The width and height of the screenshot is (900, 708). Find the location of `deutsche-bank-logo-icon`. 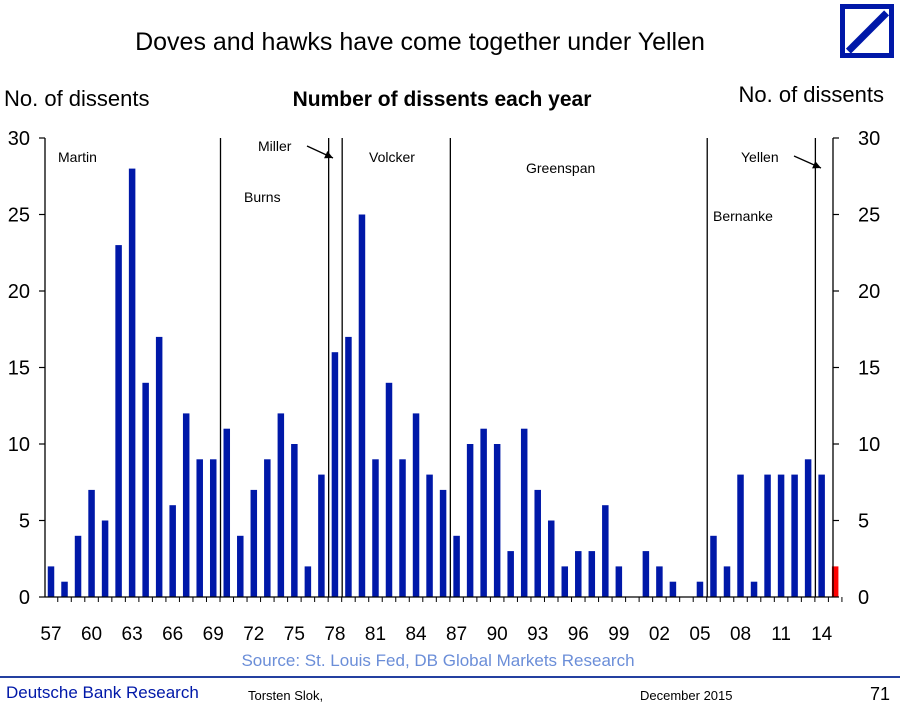

deutsche-bank-logo-icon is located at coordinates (867, 31).